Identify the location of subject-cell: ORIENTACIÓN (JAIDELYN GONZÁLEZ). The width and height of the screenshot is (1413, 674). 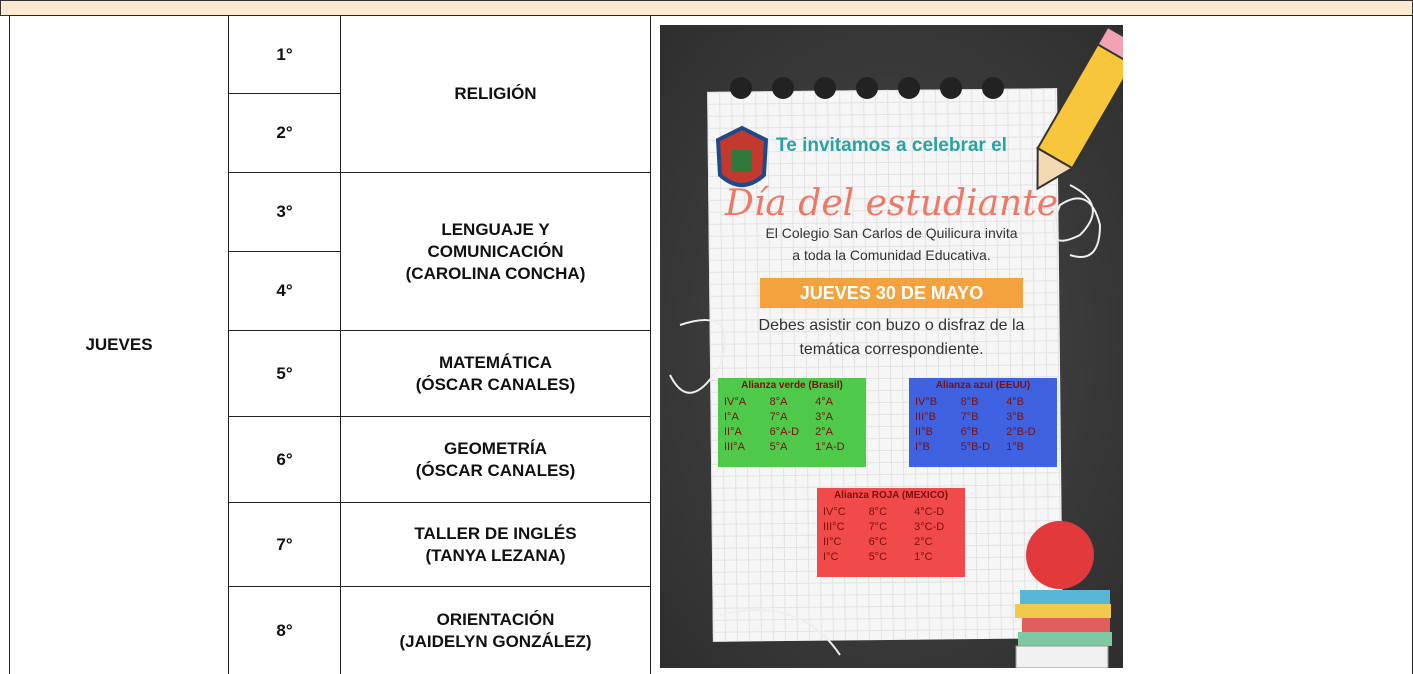
(495, 630).